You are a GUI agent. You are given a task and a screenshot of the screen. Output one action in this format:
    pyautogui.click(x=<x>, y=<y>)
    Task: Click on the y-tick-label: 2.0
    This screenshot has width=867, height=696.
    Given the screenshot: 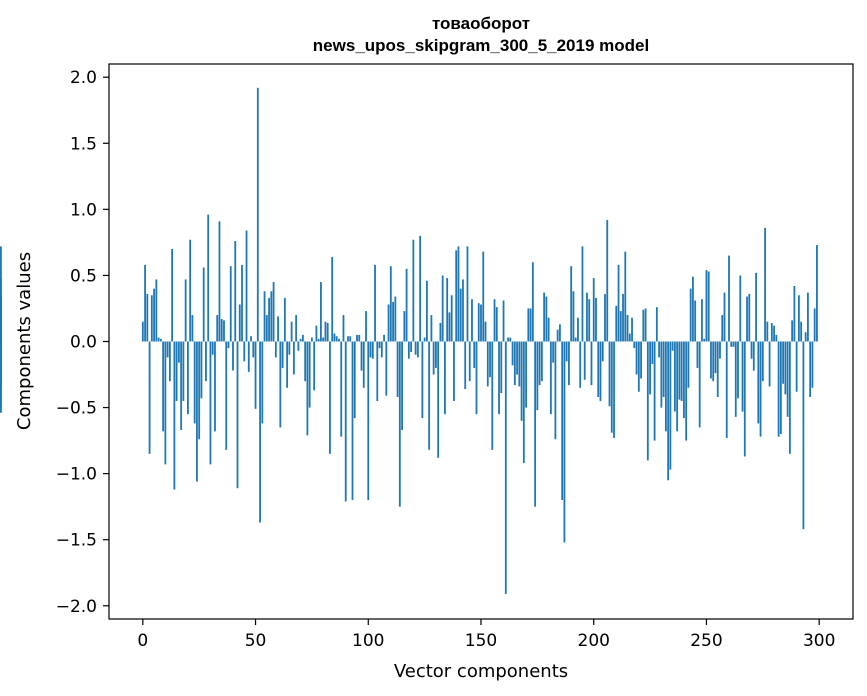 What is the action you would take?
    pyautogui.click(x=83, y=78)
    